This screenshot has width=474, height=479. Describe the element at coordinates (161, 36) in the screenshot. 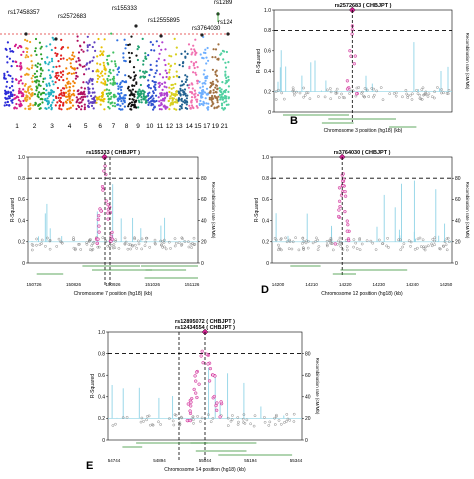

I see `peak-point` at that location.